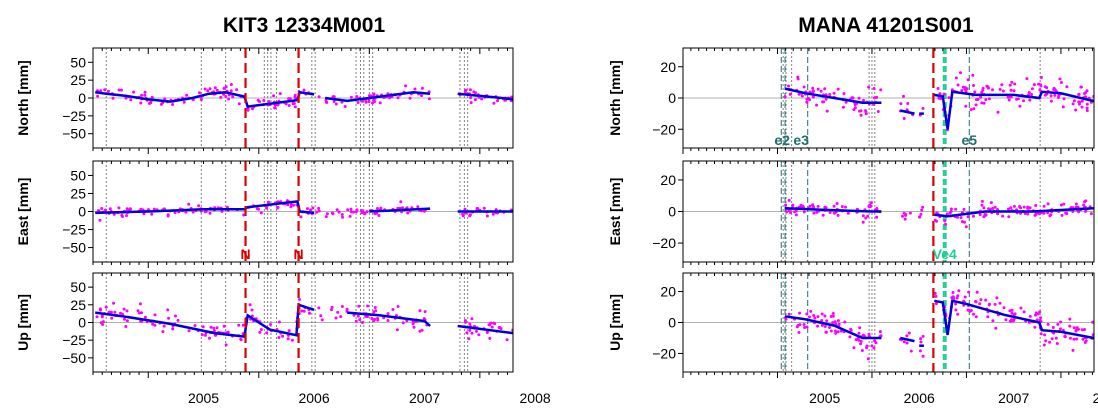  Describe the element at coordinates (969, 140) in the screenshot. I see `event-annotation: e5` at that location.